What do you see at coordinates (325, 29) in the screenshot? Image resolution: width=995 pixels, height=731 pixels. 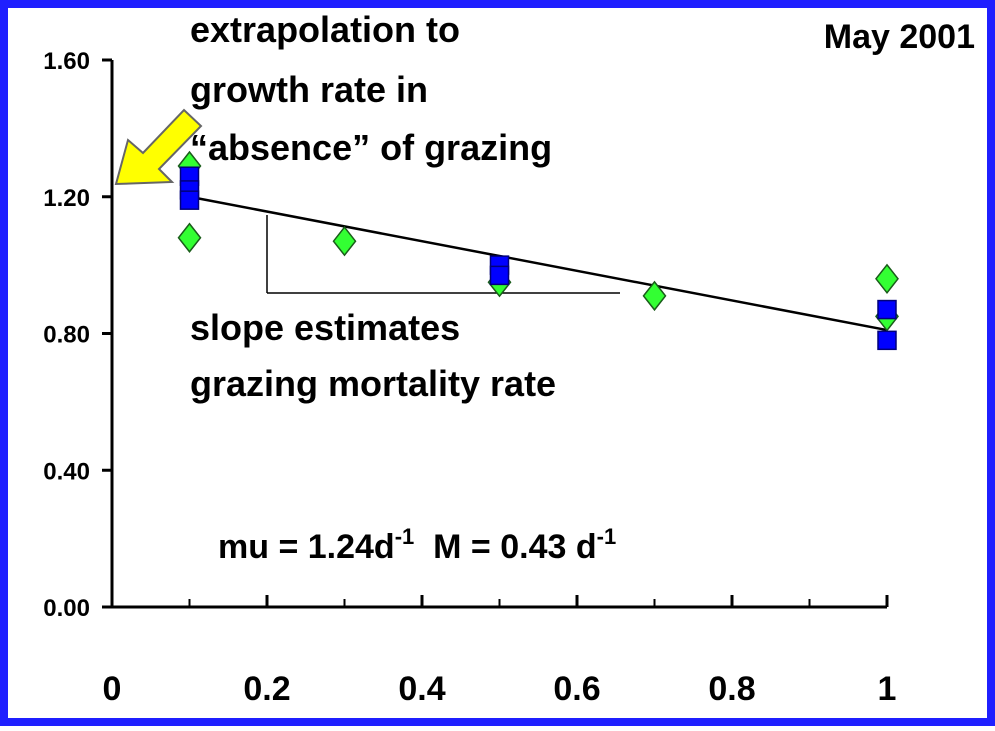 I see `annotation: extrapolation to` at bounding box center [325, 29].